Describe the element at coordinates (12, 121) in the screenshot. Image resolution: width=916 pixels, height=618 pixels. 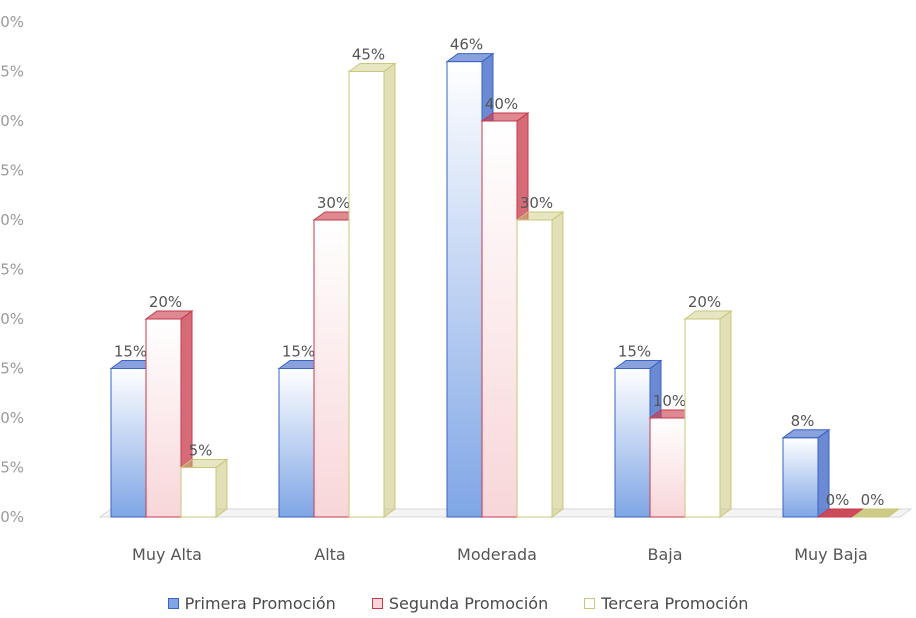
I see `y-tick-label: 40%` at that location.